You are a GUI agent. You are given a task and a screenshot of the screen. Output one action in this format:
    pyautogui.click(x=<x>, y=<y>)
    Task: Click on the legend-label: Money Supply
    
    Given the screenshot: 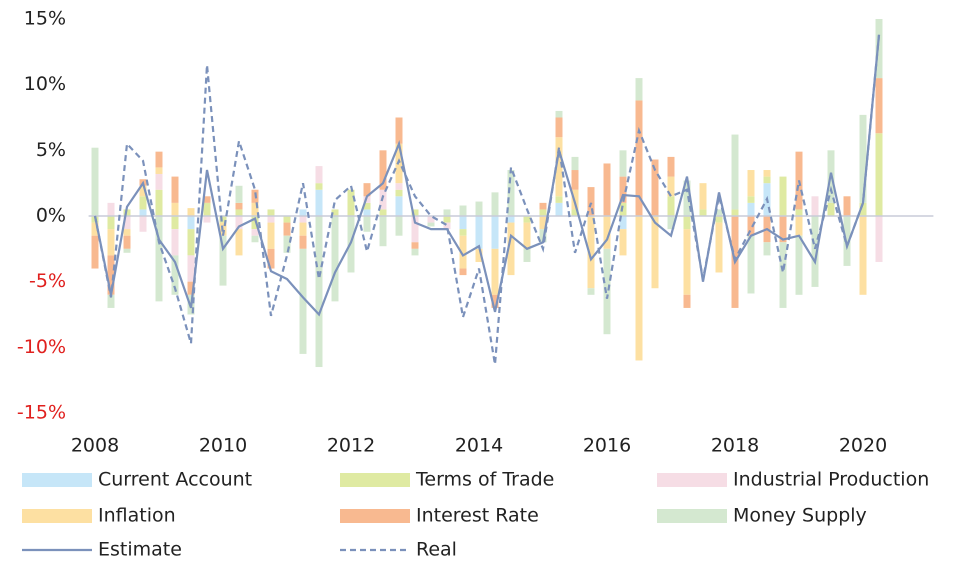 What is the action you would take?
    pyautogui.click(x=800, y=516)
    